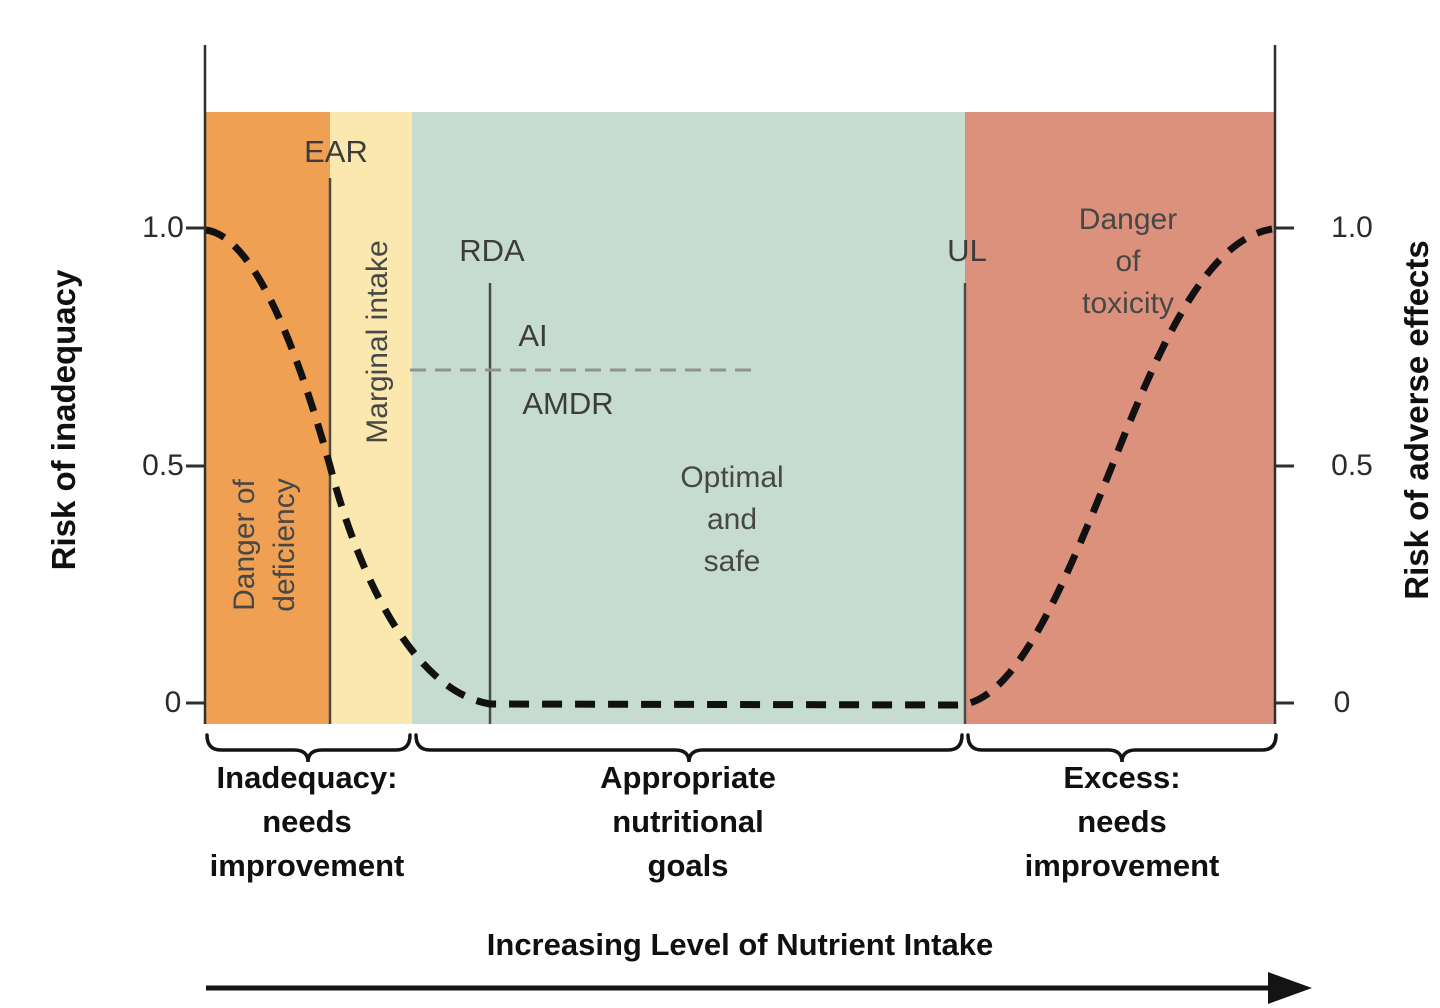  What do you see at coordinates (1122, 748) in the screenshot?
I see `excess-brace` at bounding box center [1122, 748].